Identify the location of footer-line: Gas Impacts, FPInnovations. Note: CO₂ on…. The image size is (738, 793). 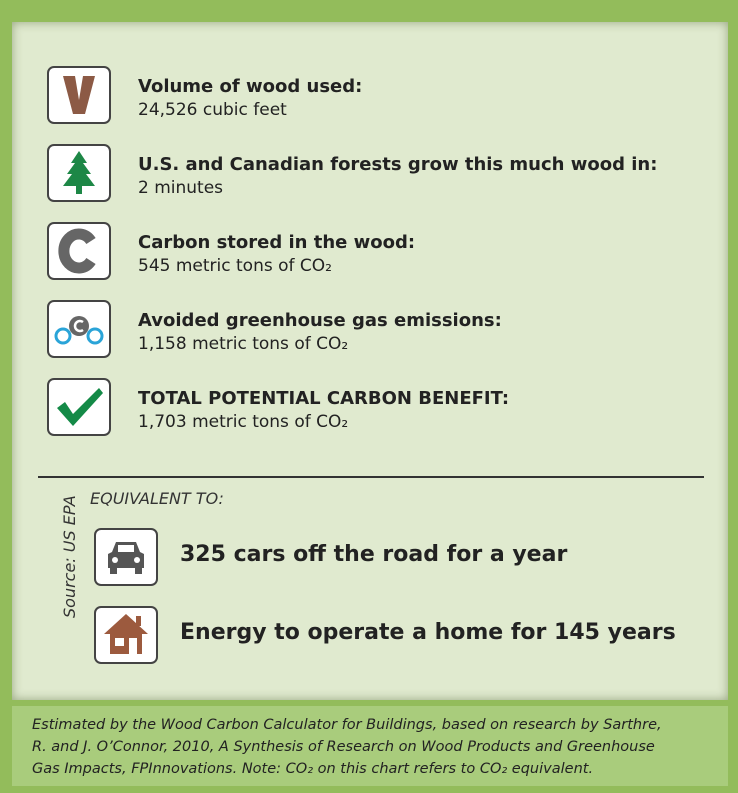
(313, 769).